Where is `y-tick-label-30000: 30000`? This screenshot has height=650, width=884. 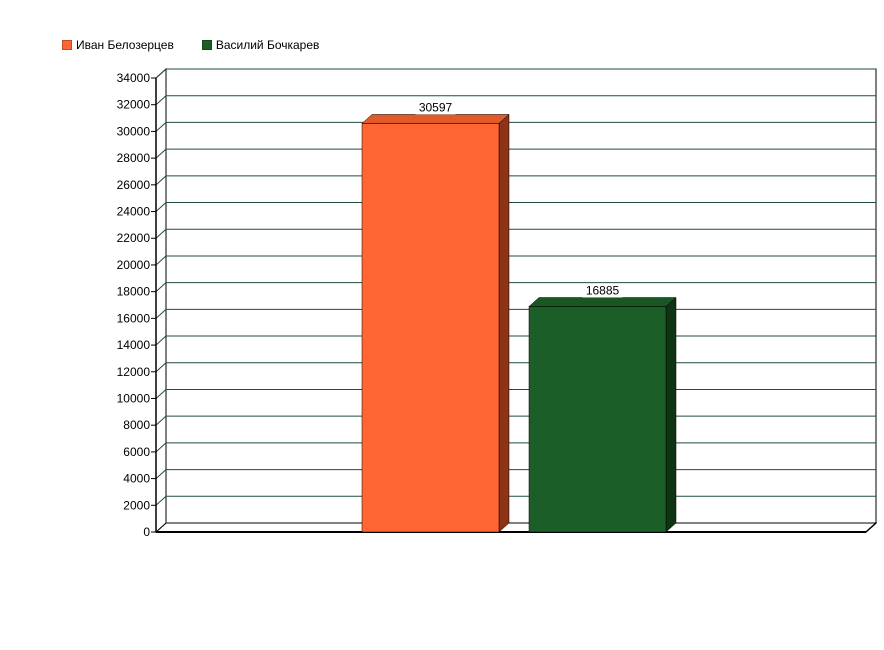
y-tick-label-30000: 30000 is located at coordinates (134, 131).